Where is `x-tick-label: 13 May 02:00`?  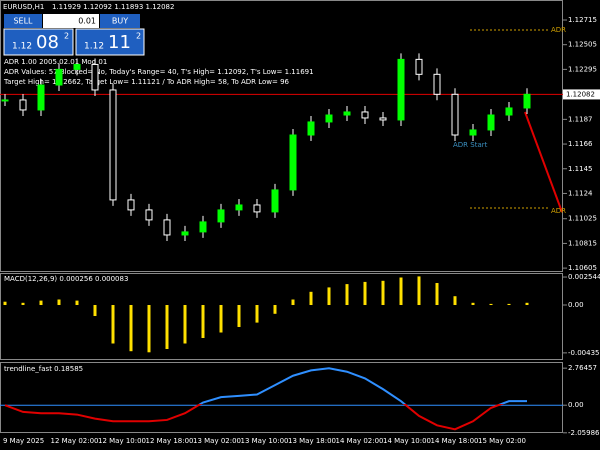 x-tick-label: 13 May 02:00 is located at coordinates (217, 441).